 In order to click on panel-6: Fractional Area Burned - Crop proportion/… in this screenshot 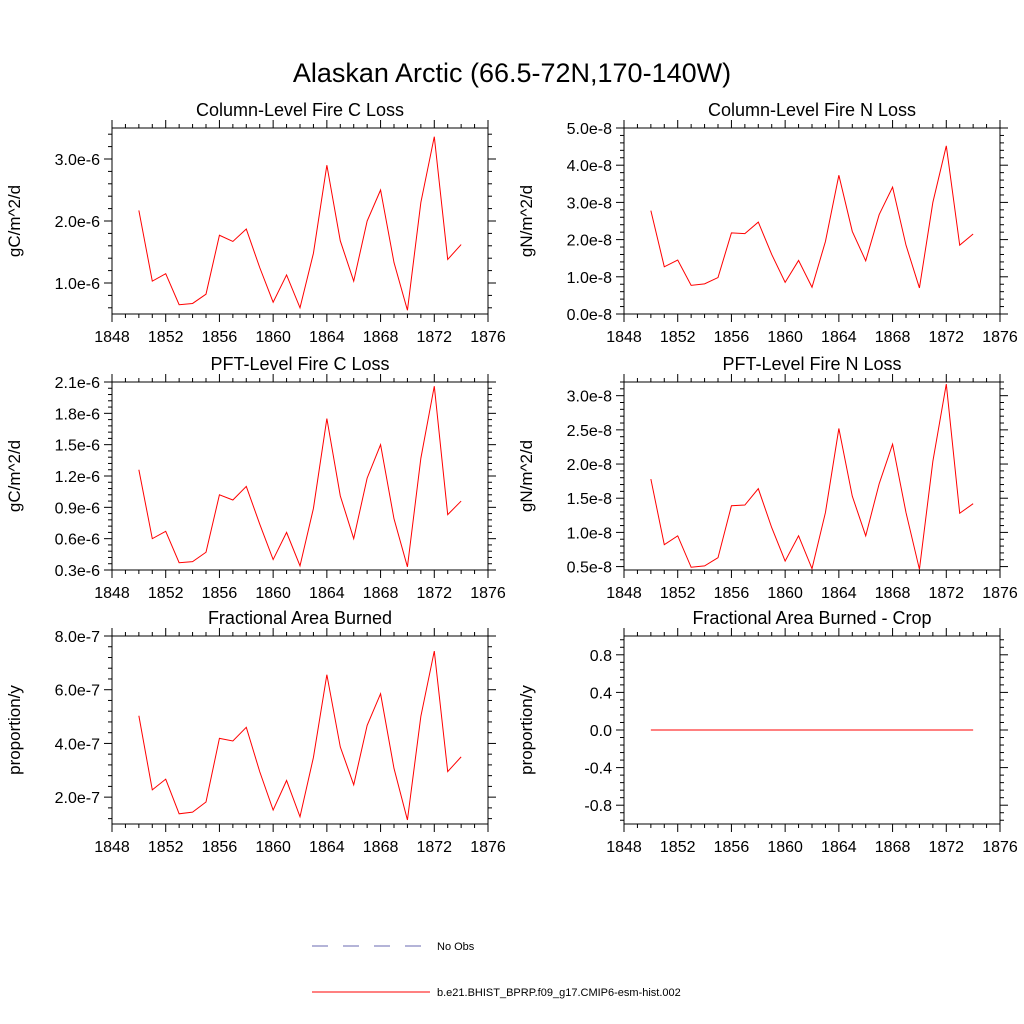, I will do `click(767, 732)`.